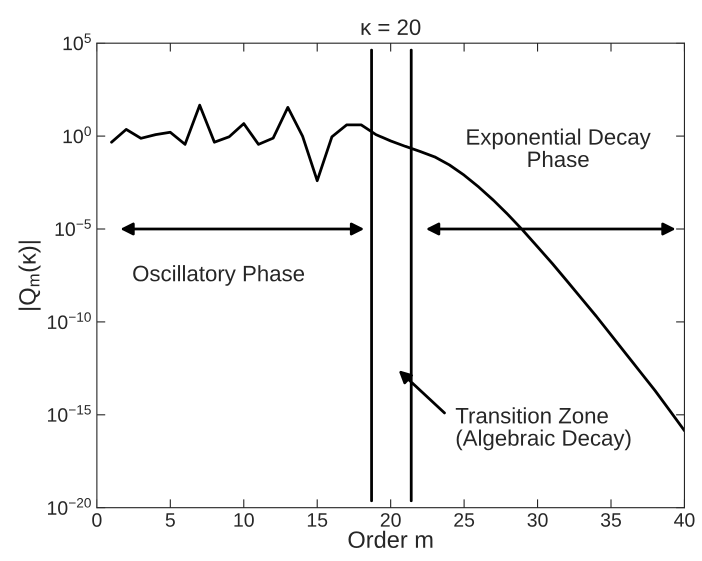  Describe the element at coordinates (69, 413) in the screenshot. I see `y-tick-label: 10$^{−15}$` at that location.